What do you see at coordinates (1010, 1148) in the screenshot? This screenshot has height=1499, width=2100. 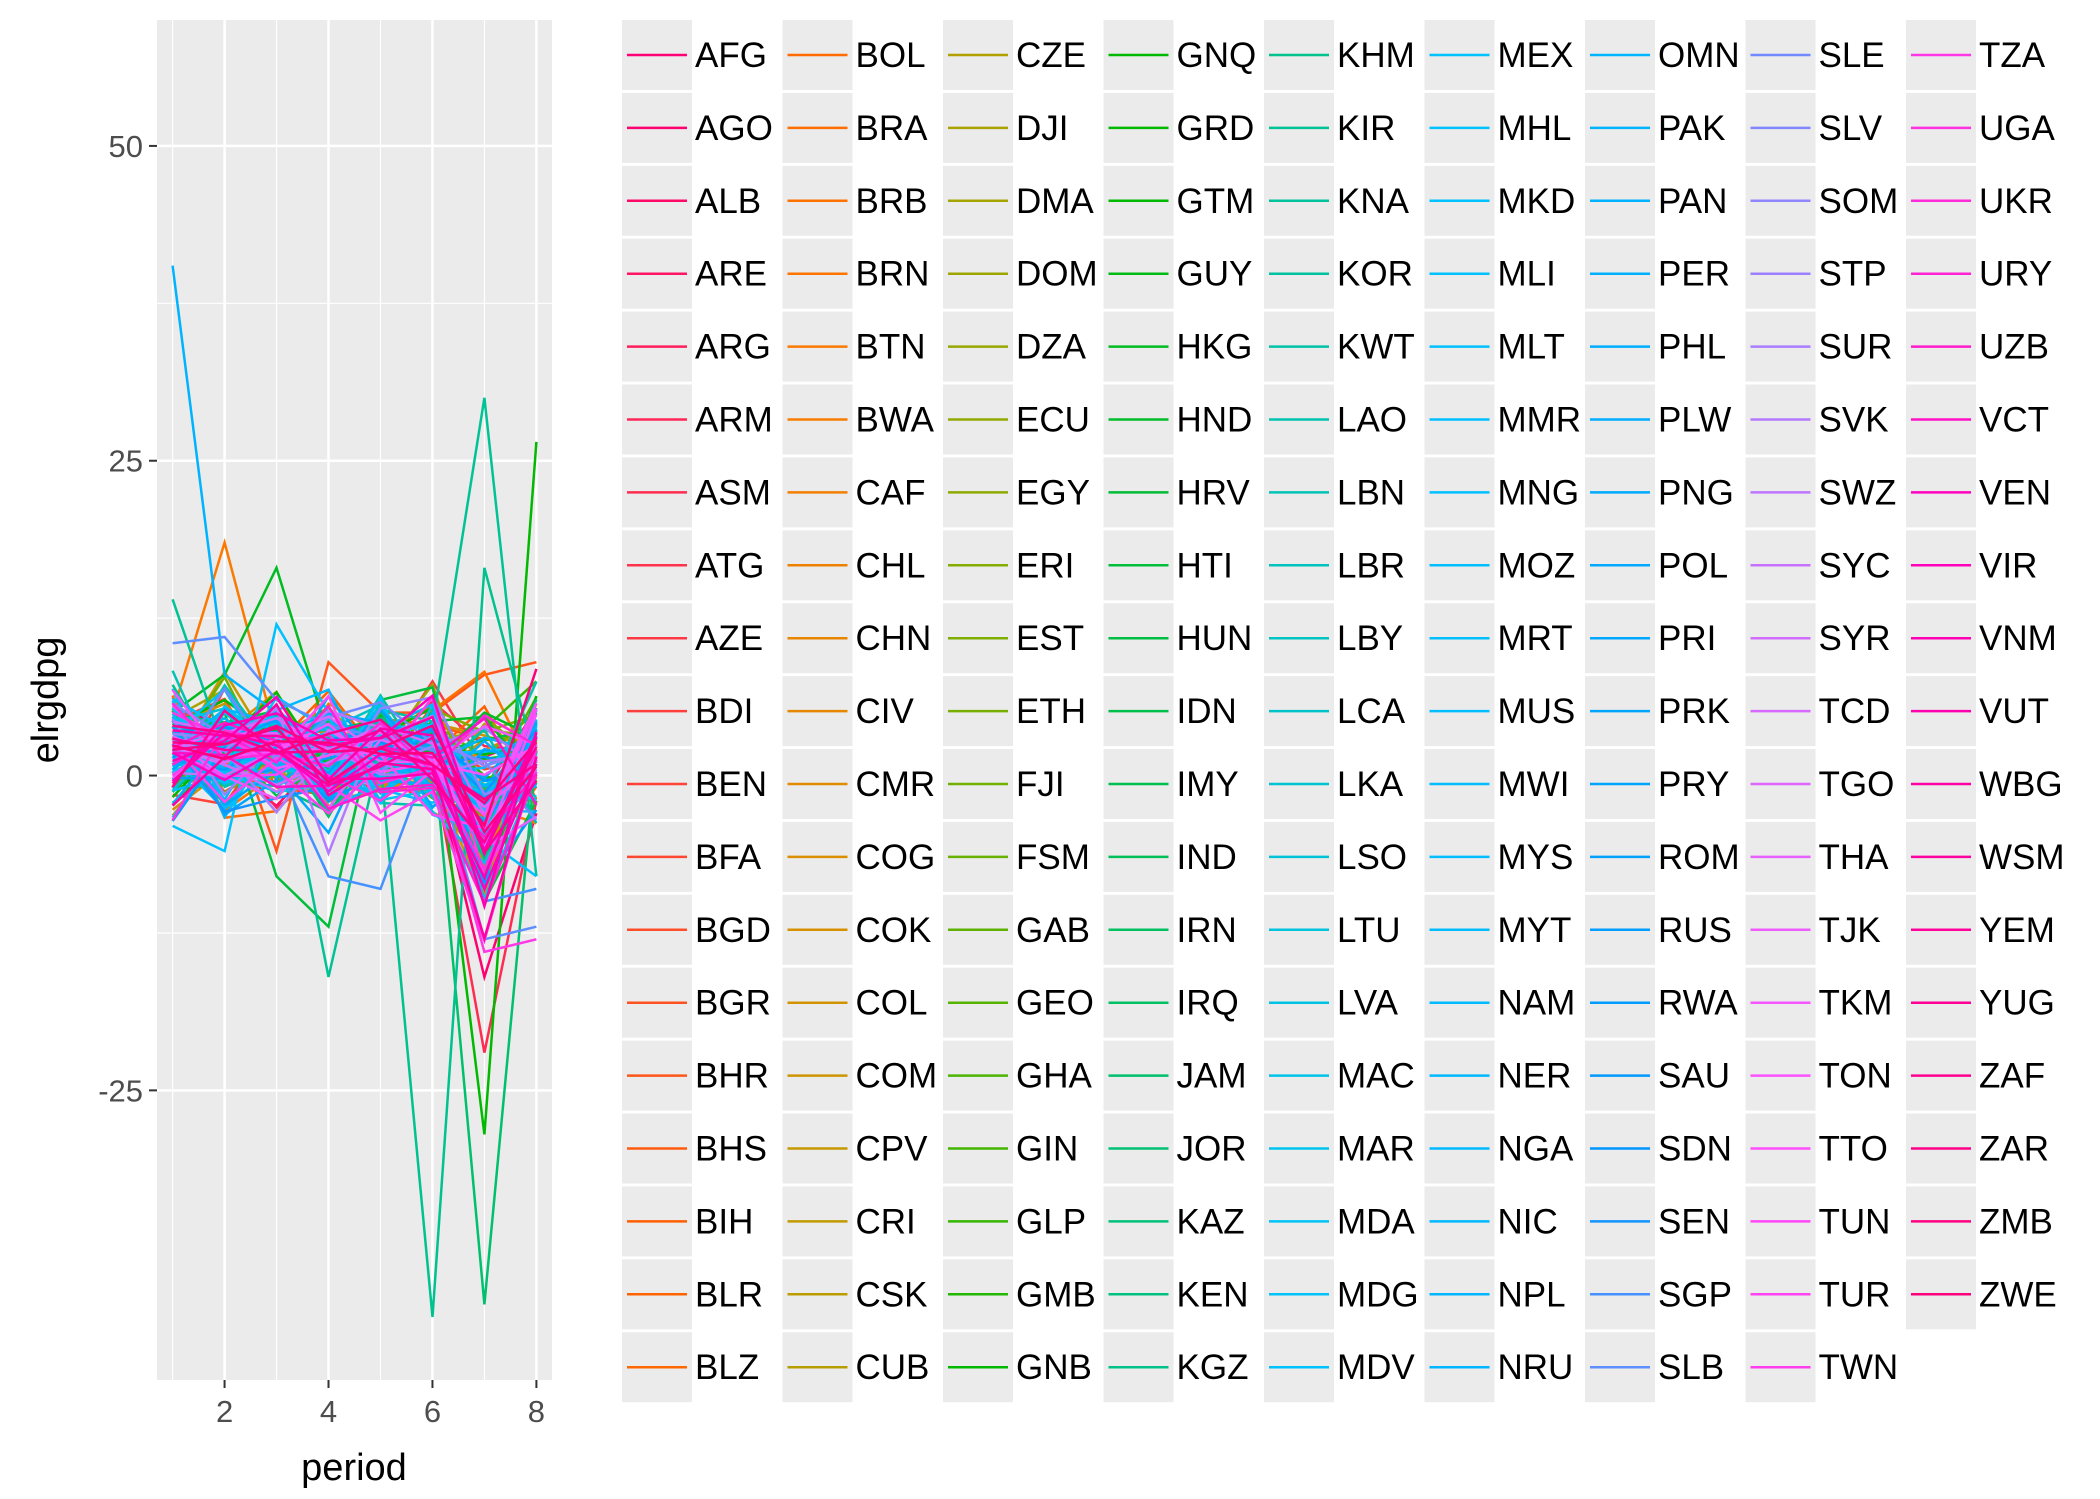 I see `legend-item-gin: GIN` at bounding box center [1010, 1148].